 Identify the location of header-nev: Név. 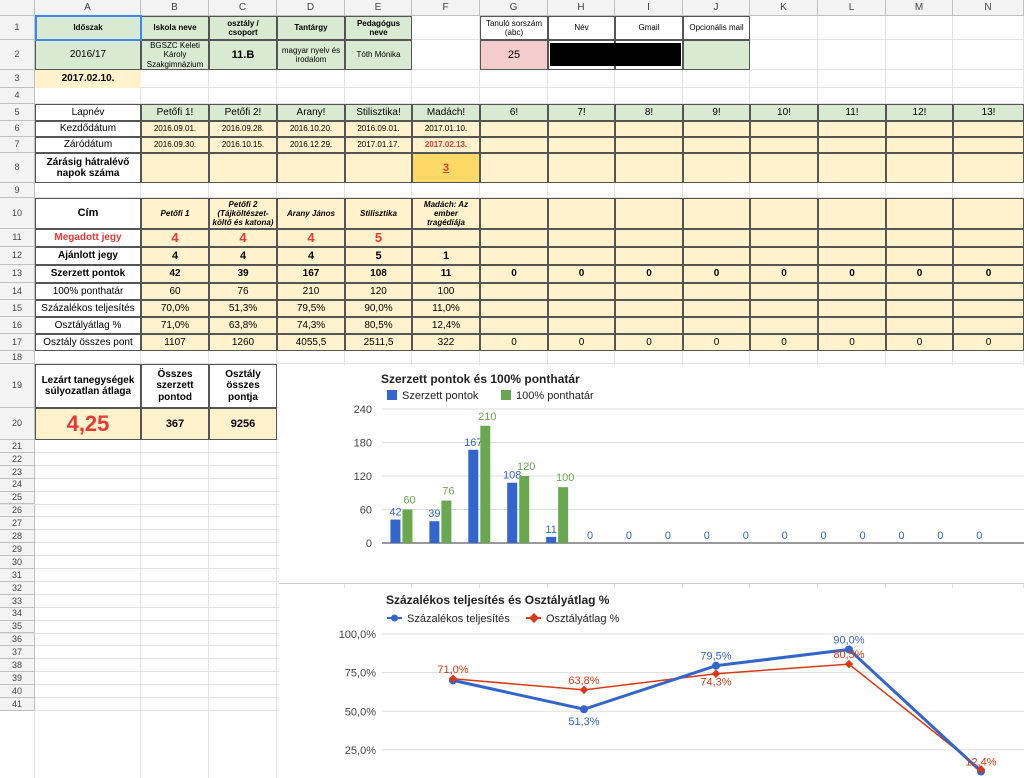
(581, 28).